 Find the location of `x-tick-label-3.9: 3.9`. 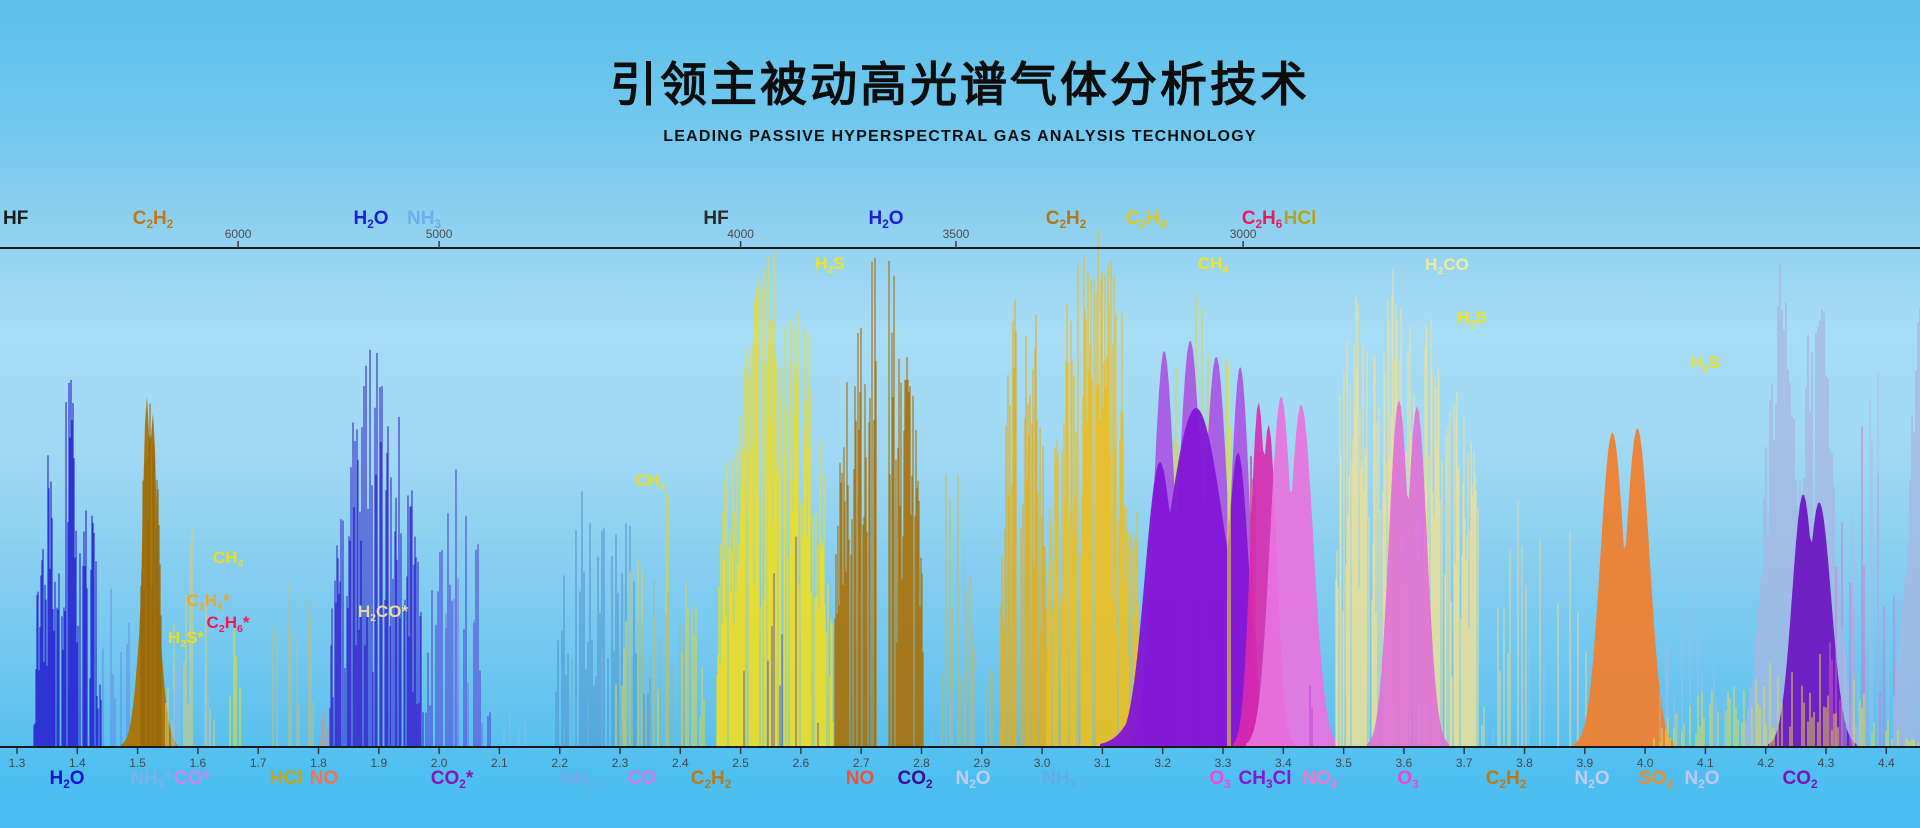

x-tick-label-3.9: 3.9 is located at coordinates (1584, 763).